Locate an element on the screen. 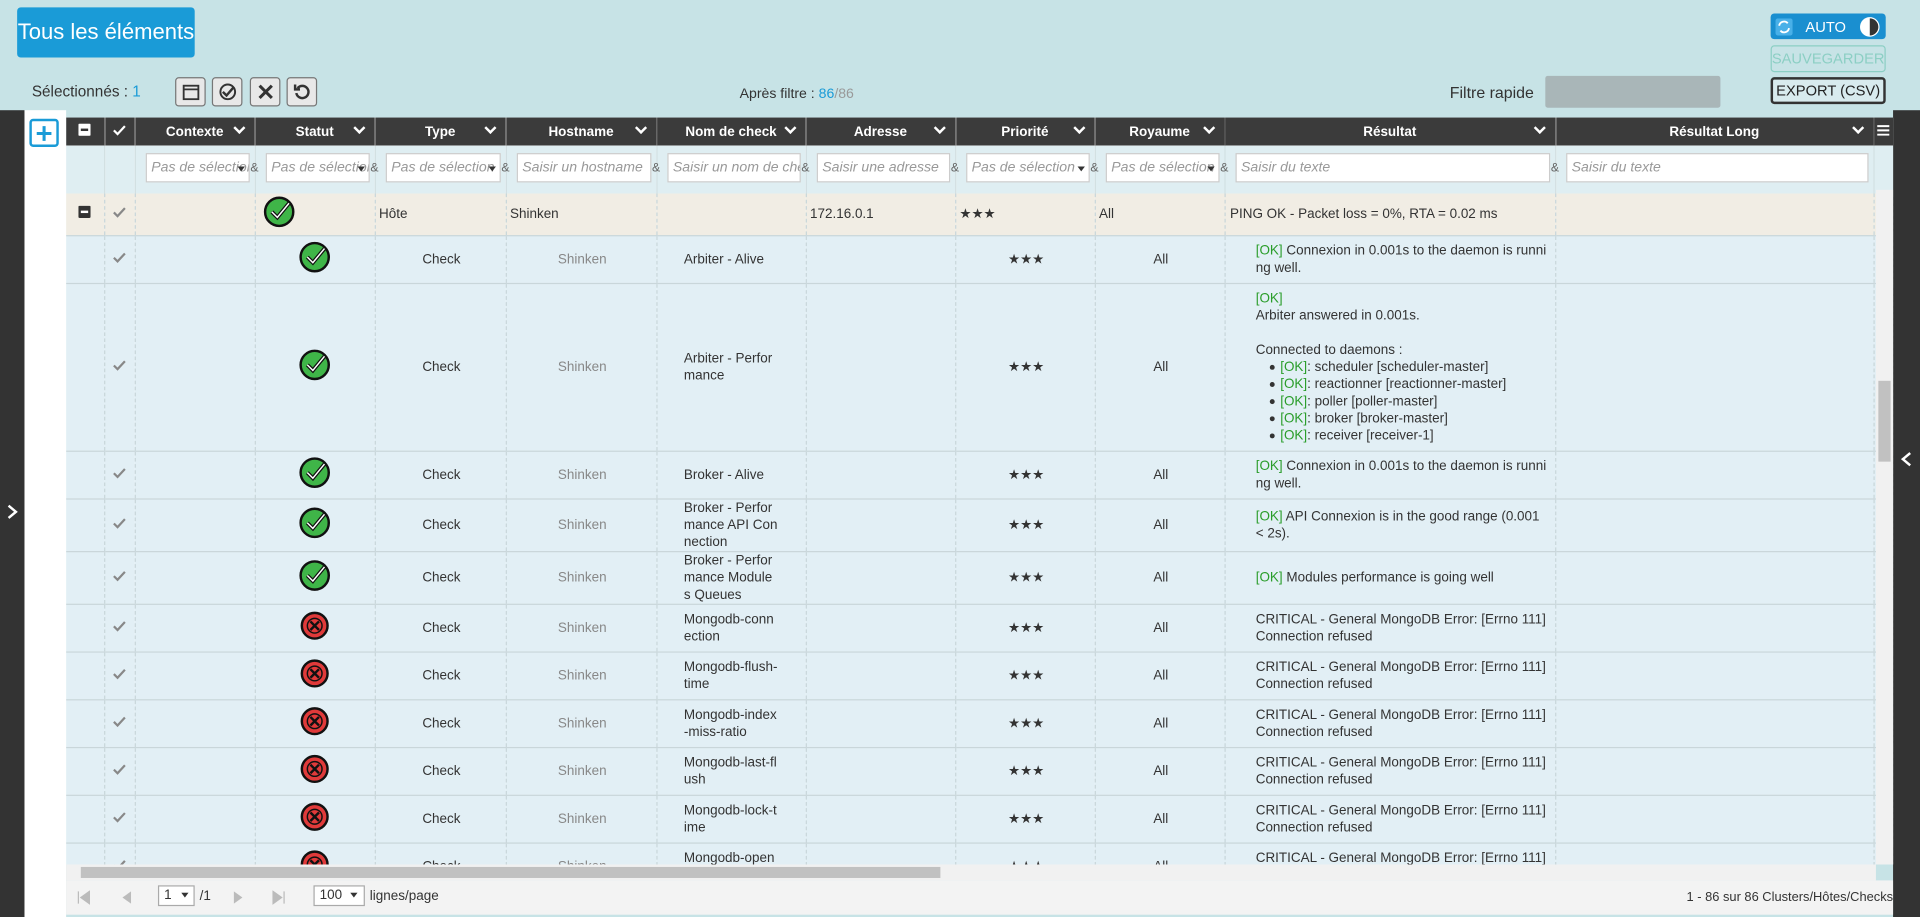 The height and width of the screenshot is (917, 1920). column-header: Contexte is located at coordinates (195, 132).